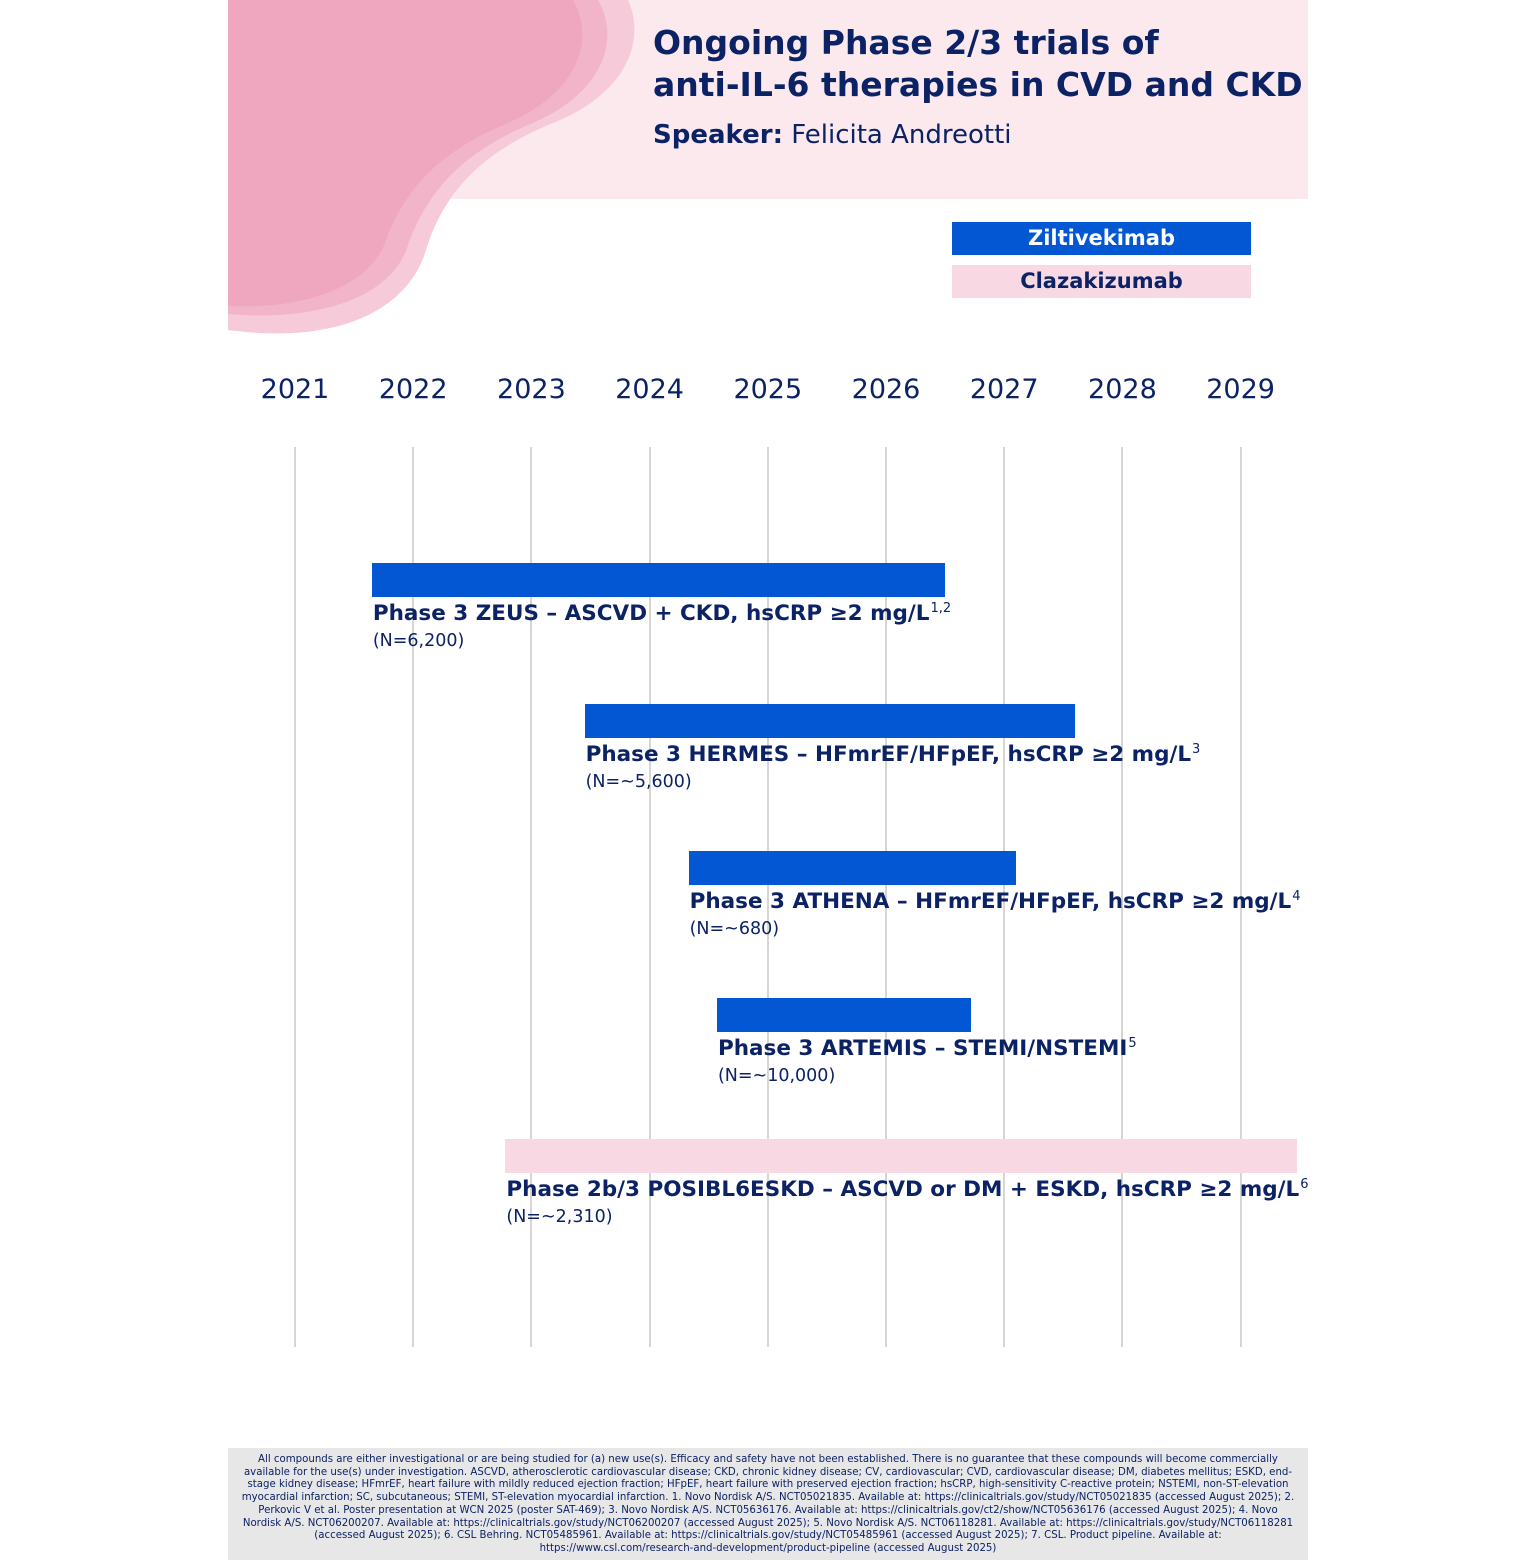 The height and width of the screenshot is (1560, 1536). I want to click on trial-sample-size-posibl6eskd: (N=~2,310), so click(559, 1217).